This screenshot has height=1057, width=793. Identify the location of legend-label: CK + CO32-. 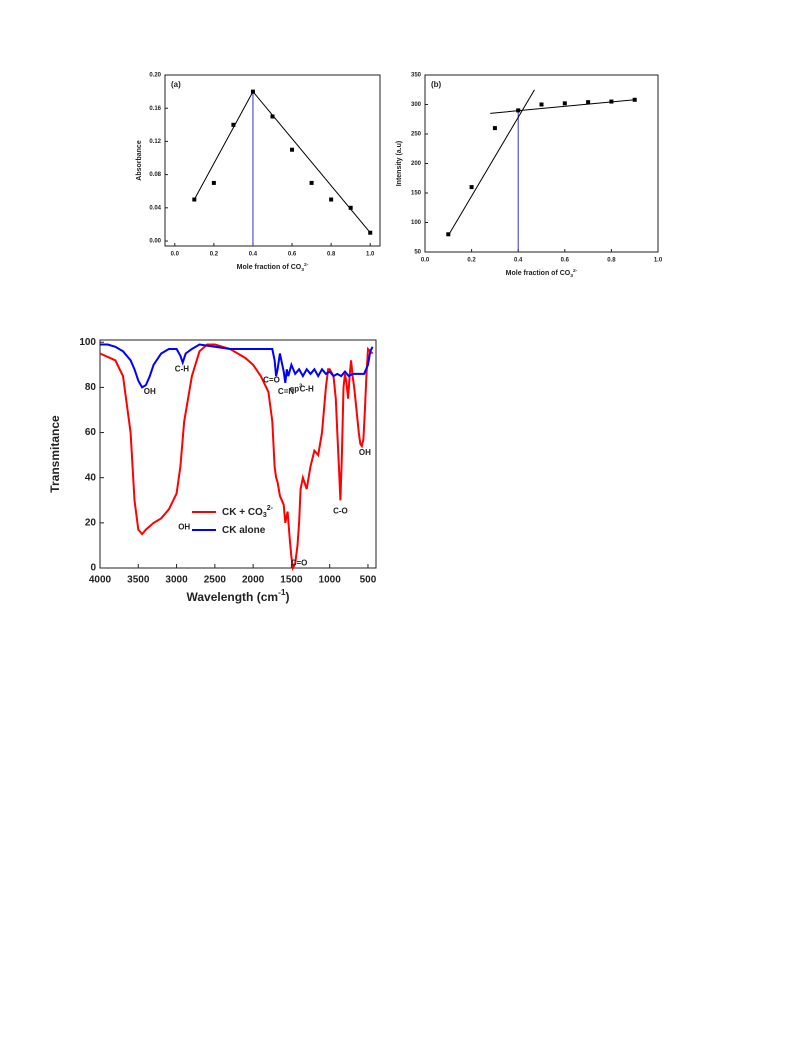
(248, 512).